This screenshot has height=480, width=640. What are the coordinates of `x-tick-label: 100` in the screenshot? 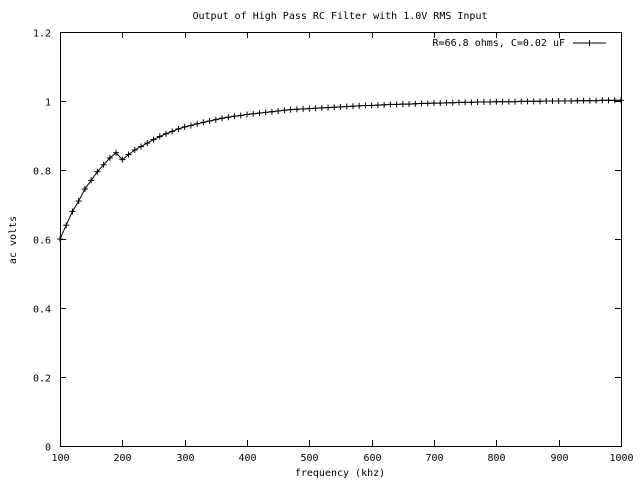 It's located at (60, 458).